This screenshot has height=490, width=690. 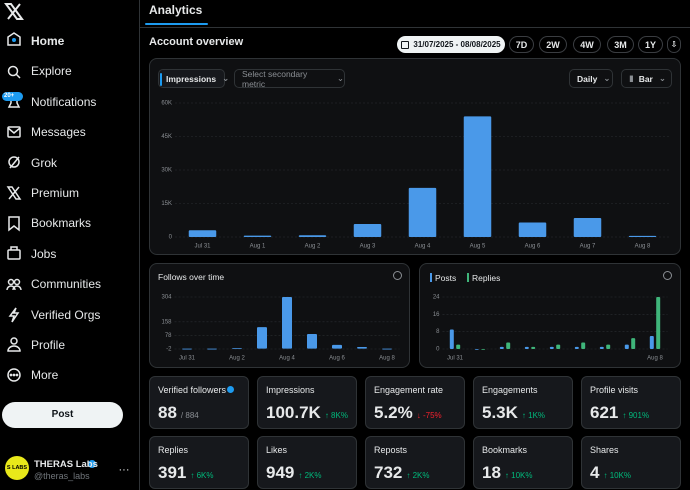 I want to click on card-label: Bookmarks, so click(x=505, y=450).